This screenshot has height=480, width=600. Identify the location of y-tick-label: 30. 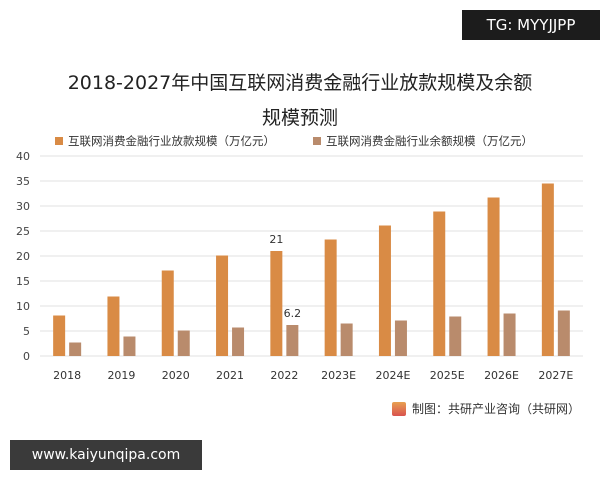
(23, 206).